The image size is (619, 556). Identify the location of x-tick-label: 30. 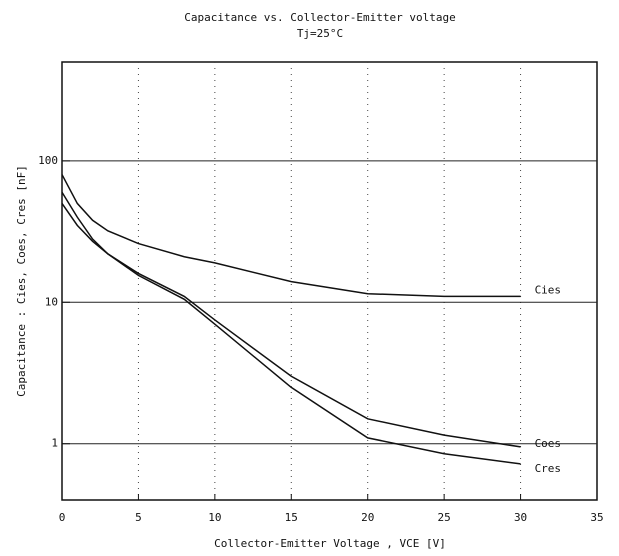
(520, 517).